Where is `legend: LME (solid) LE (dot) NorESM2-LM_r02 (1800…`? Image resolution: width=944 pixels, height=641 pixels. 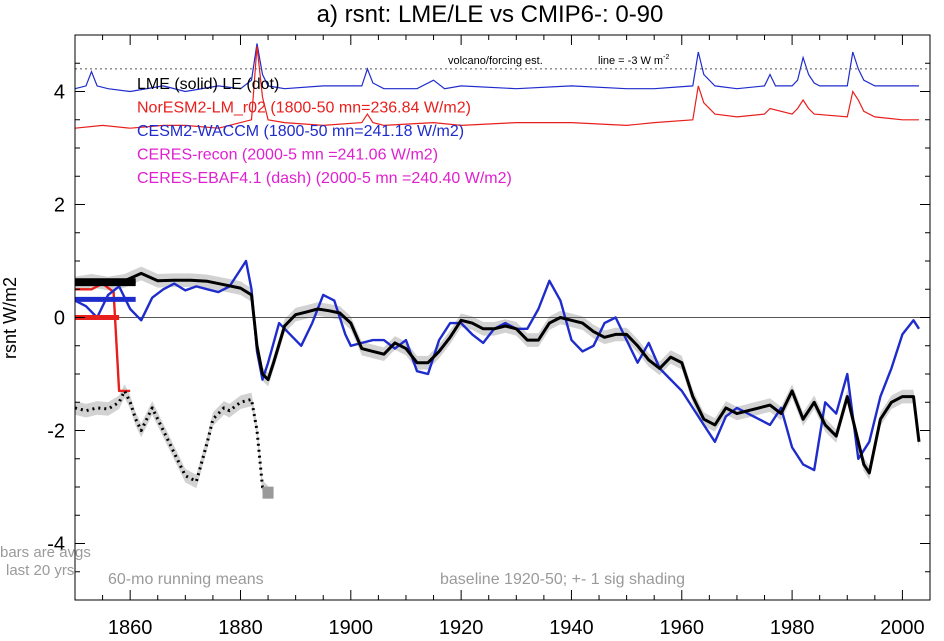 legend: LME (solid) LE (dot) NorESM2-LM_r02 (1800… is located at coordinates (324, 131).